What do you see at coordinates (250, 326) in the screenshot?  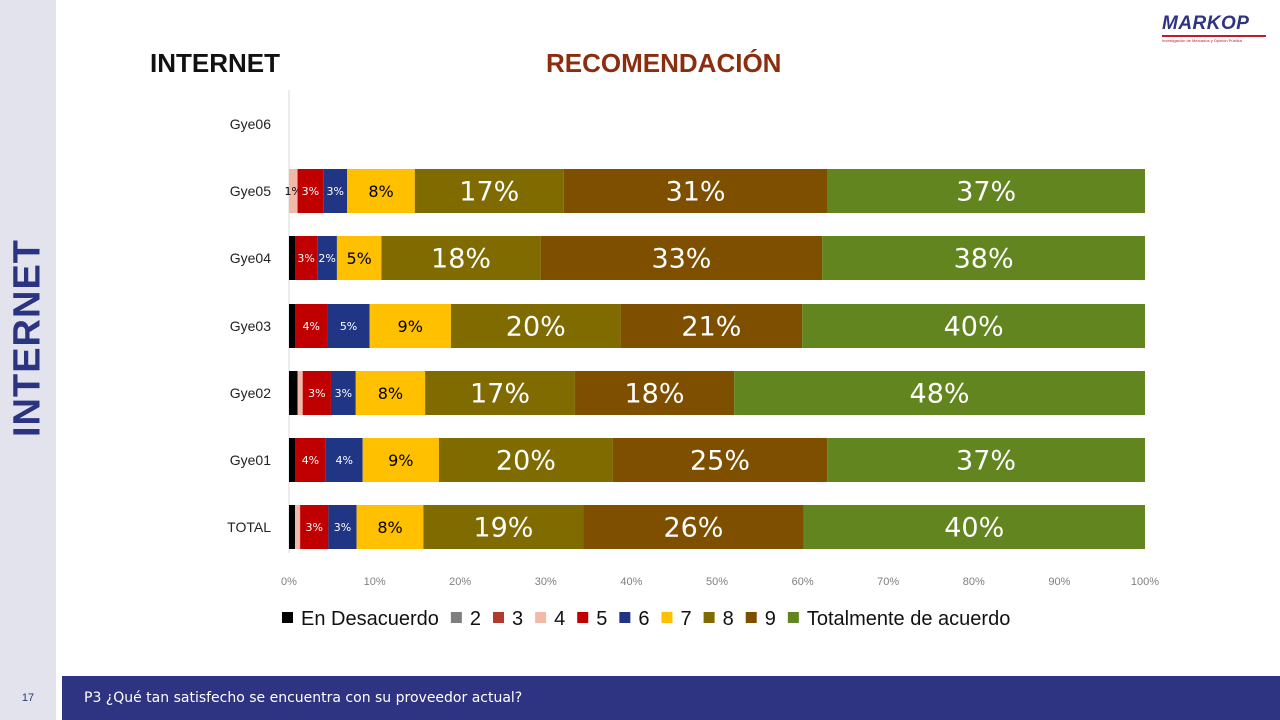 I see `category-label: Gye03` at bounding box center [250, 326].